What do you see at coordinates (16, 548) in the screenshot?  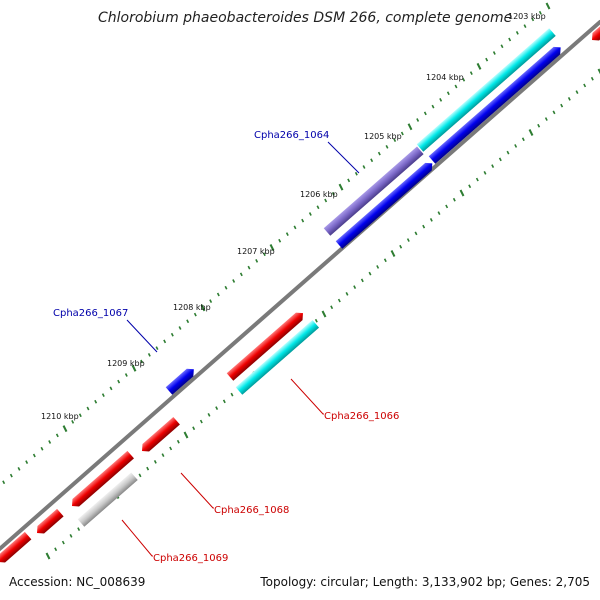 I see `gene-red-edge-left` at bounding box center [16, 548].